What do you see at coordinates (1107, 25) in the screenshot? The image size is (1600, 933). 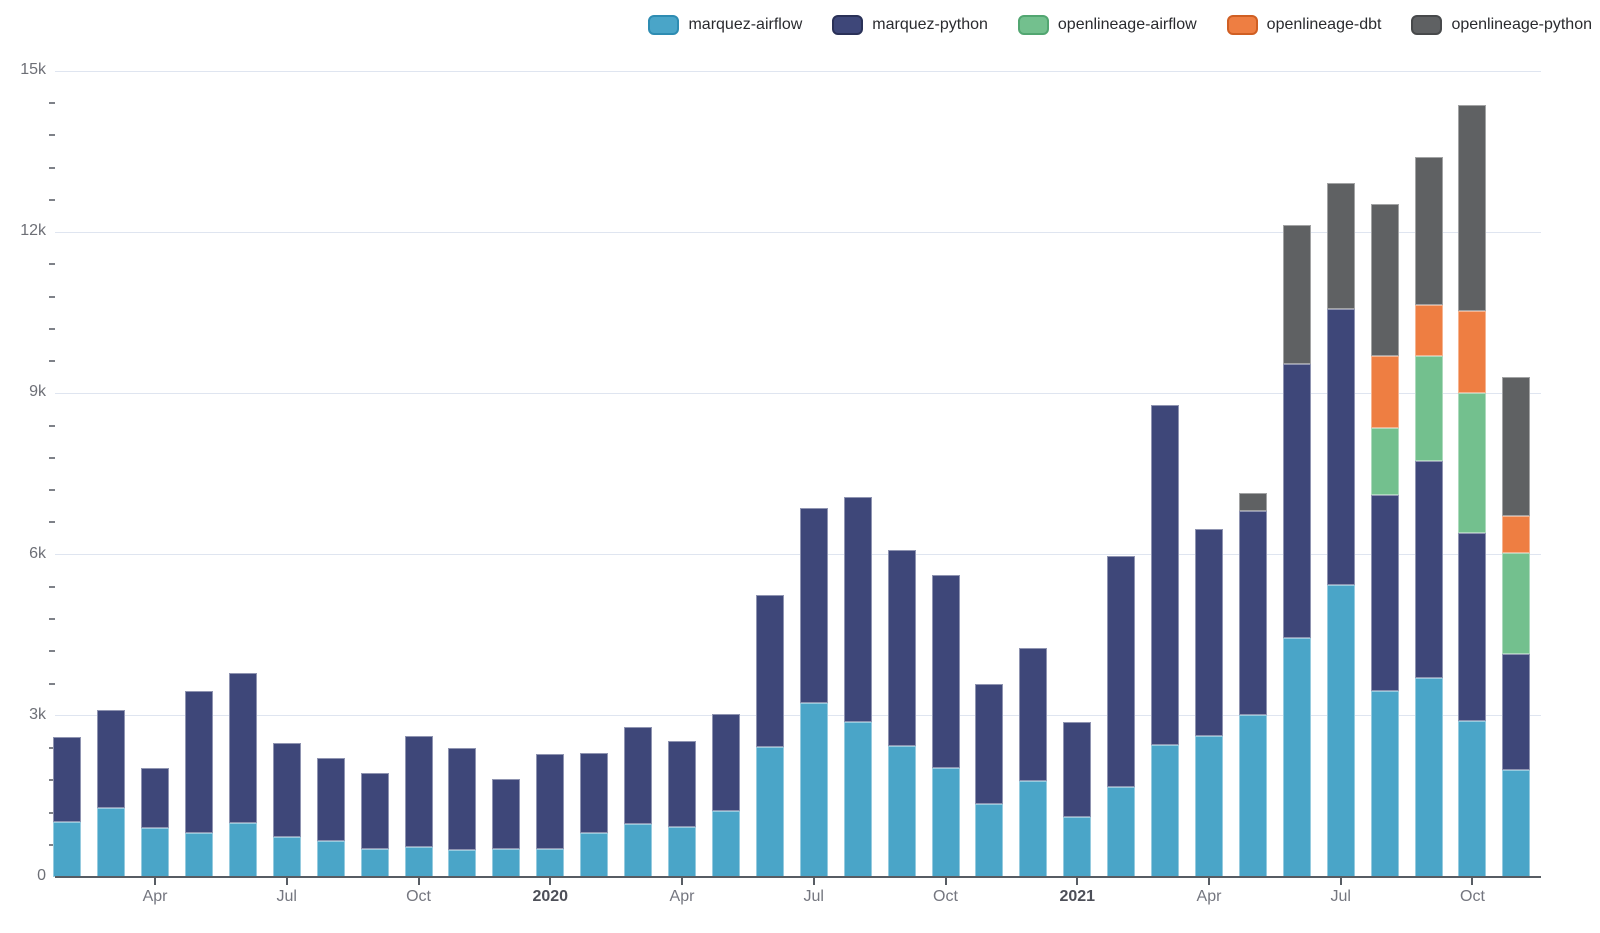 I see `legend-item-openlineage-airflow: openlineage-airflow` at bounding box center [1107, 25].